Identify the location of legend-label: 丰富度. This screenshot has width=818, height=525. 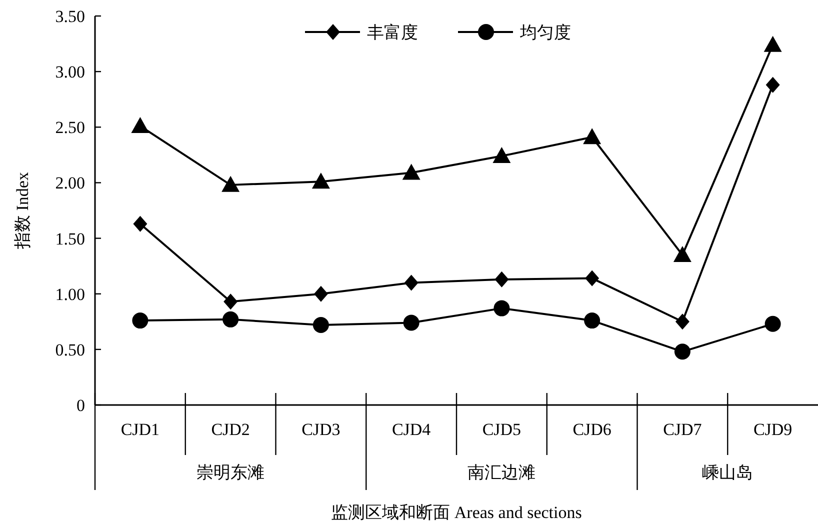
(392, 32).